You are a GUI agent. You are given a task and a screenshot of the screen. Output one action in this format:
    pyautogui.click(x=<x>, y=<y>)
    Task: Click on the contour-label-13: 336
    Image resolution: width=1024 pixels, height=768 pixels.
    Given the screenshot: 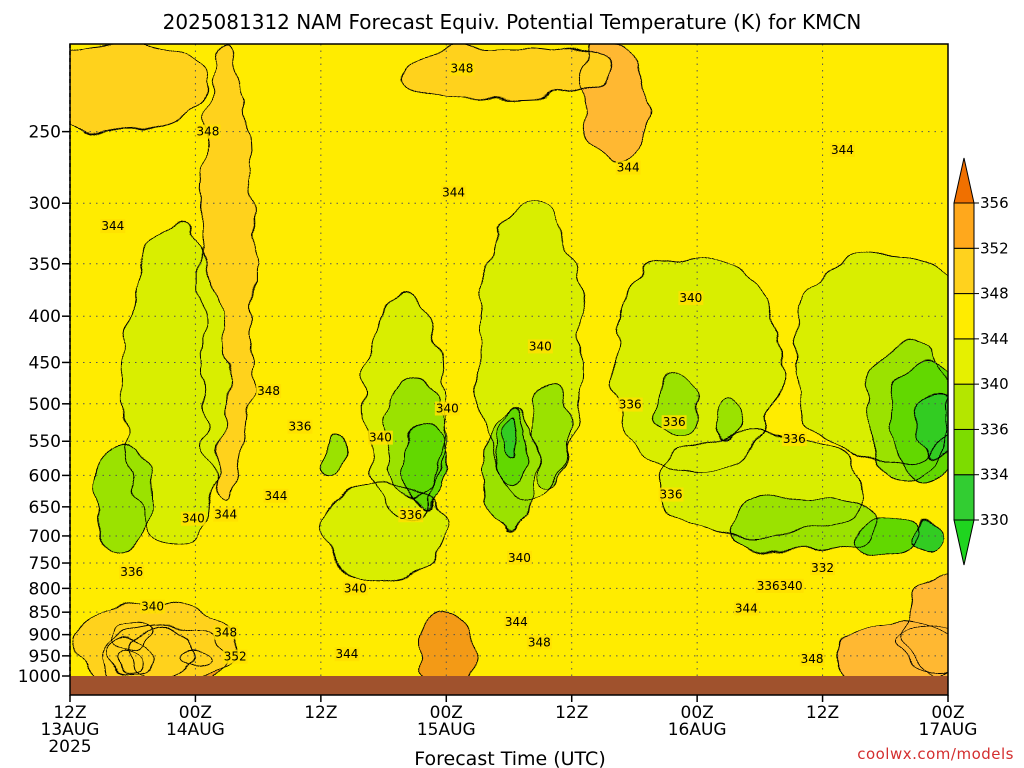 What is the action you would take?
    pyautogui.click(x=674, y=422)
    